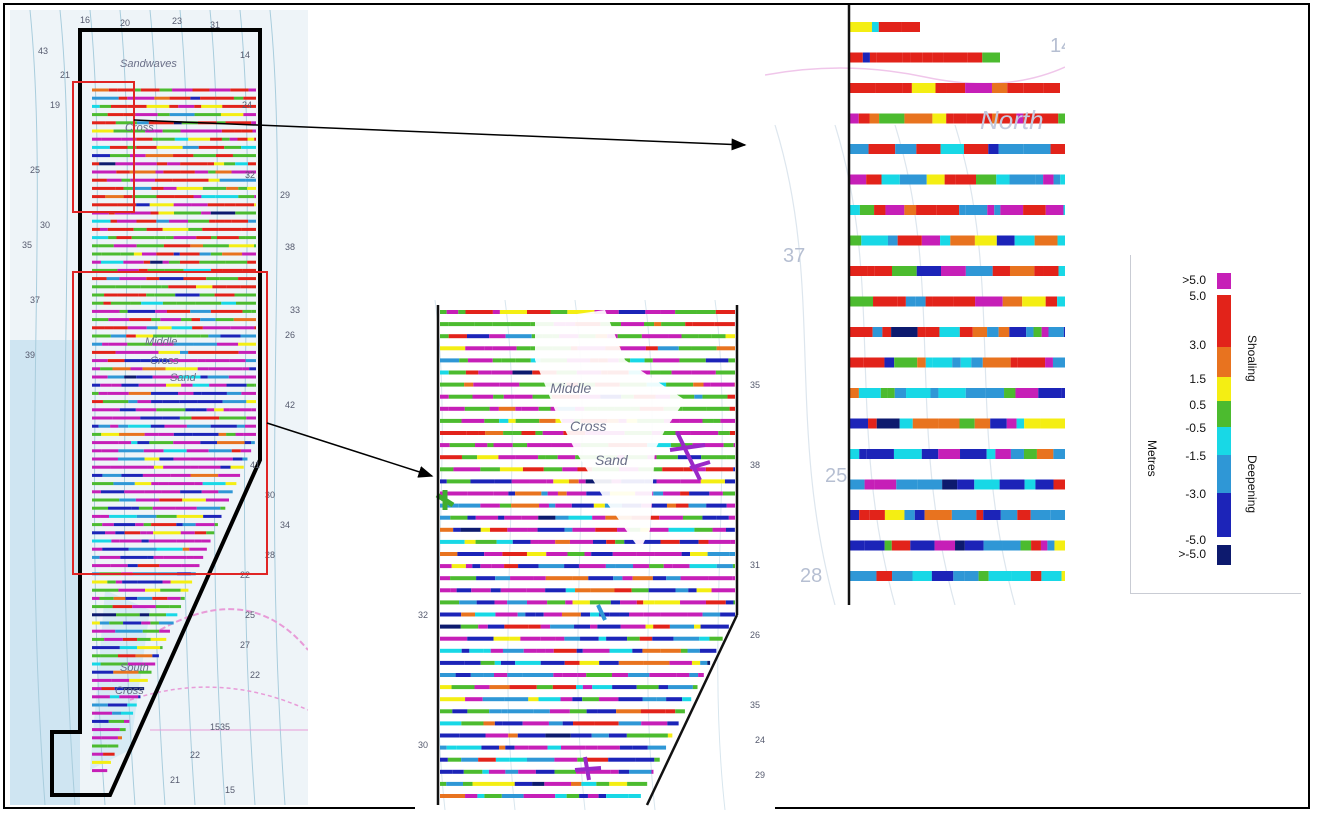 The height and width of the screenshot is (816, 1317). Describe the element at coordinates (760, 740) in the screenshot. I see `middle-depth-sounding: 24` at that location.